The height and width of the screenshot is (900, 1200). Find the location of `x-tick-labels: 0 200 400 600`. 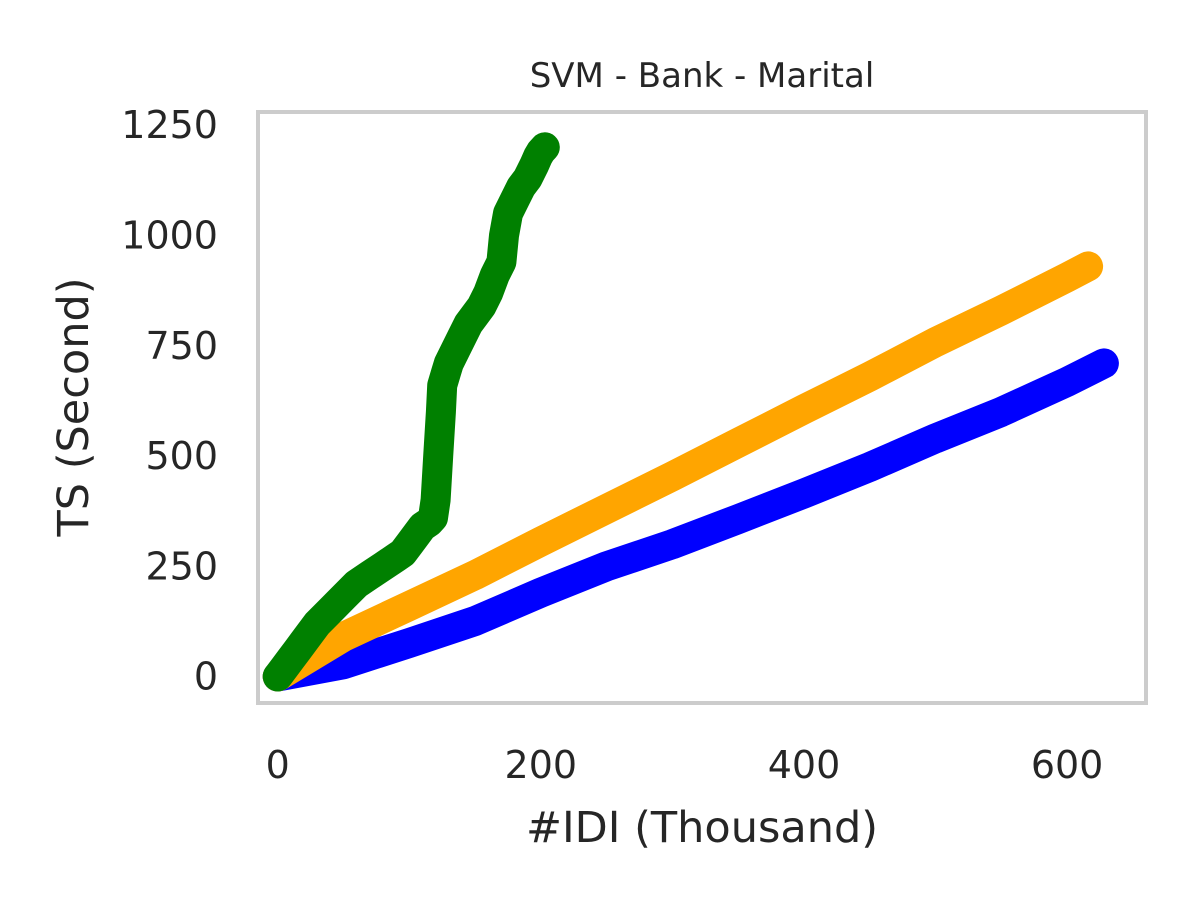

x-tick-labels: 0 200 400 600 is located at coordinates (685, 765).